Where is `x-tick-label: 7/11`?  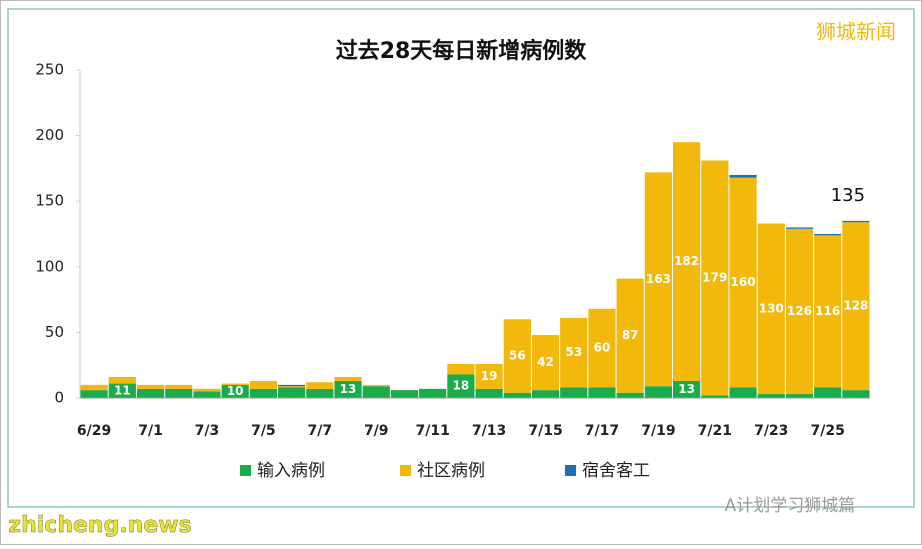 x-tick-label: 7/11 is located at coordinates (433, 431).